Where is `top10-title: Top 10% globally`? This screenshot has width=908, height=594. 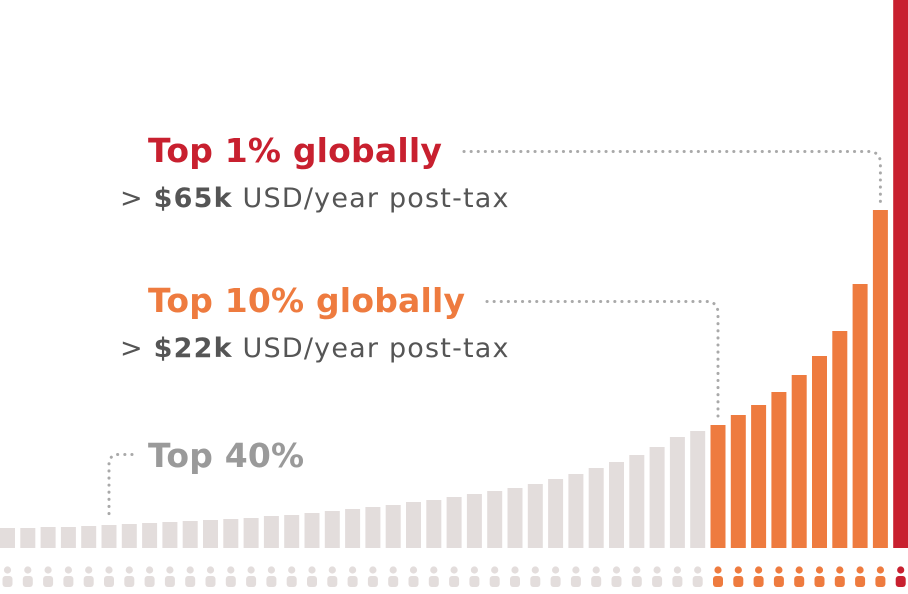
top10-title: Top 10% globally is located at coordinates (307, 300).